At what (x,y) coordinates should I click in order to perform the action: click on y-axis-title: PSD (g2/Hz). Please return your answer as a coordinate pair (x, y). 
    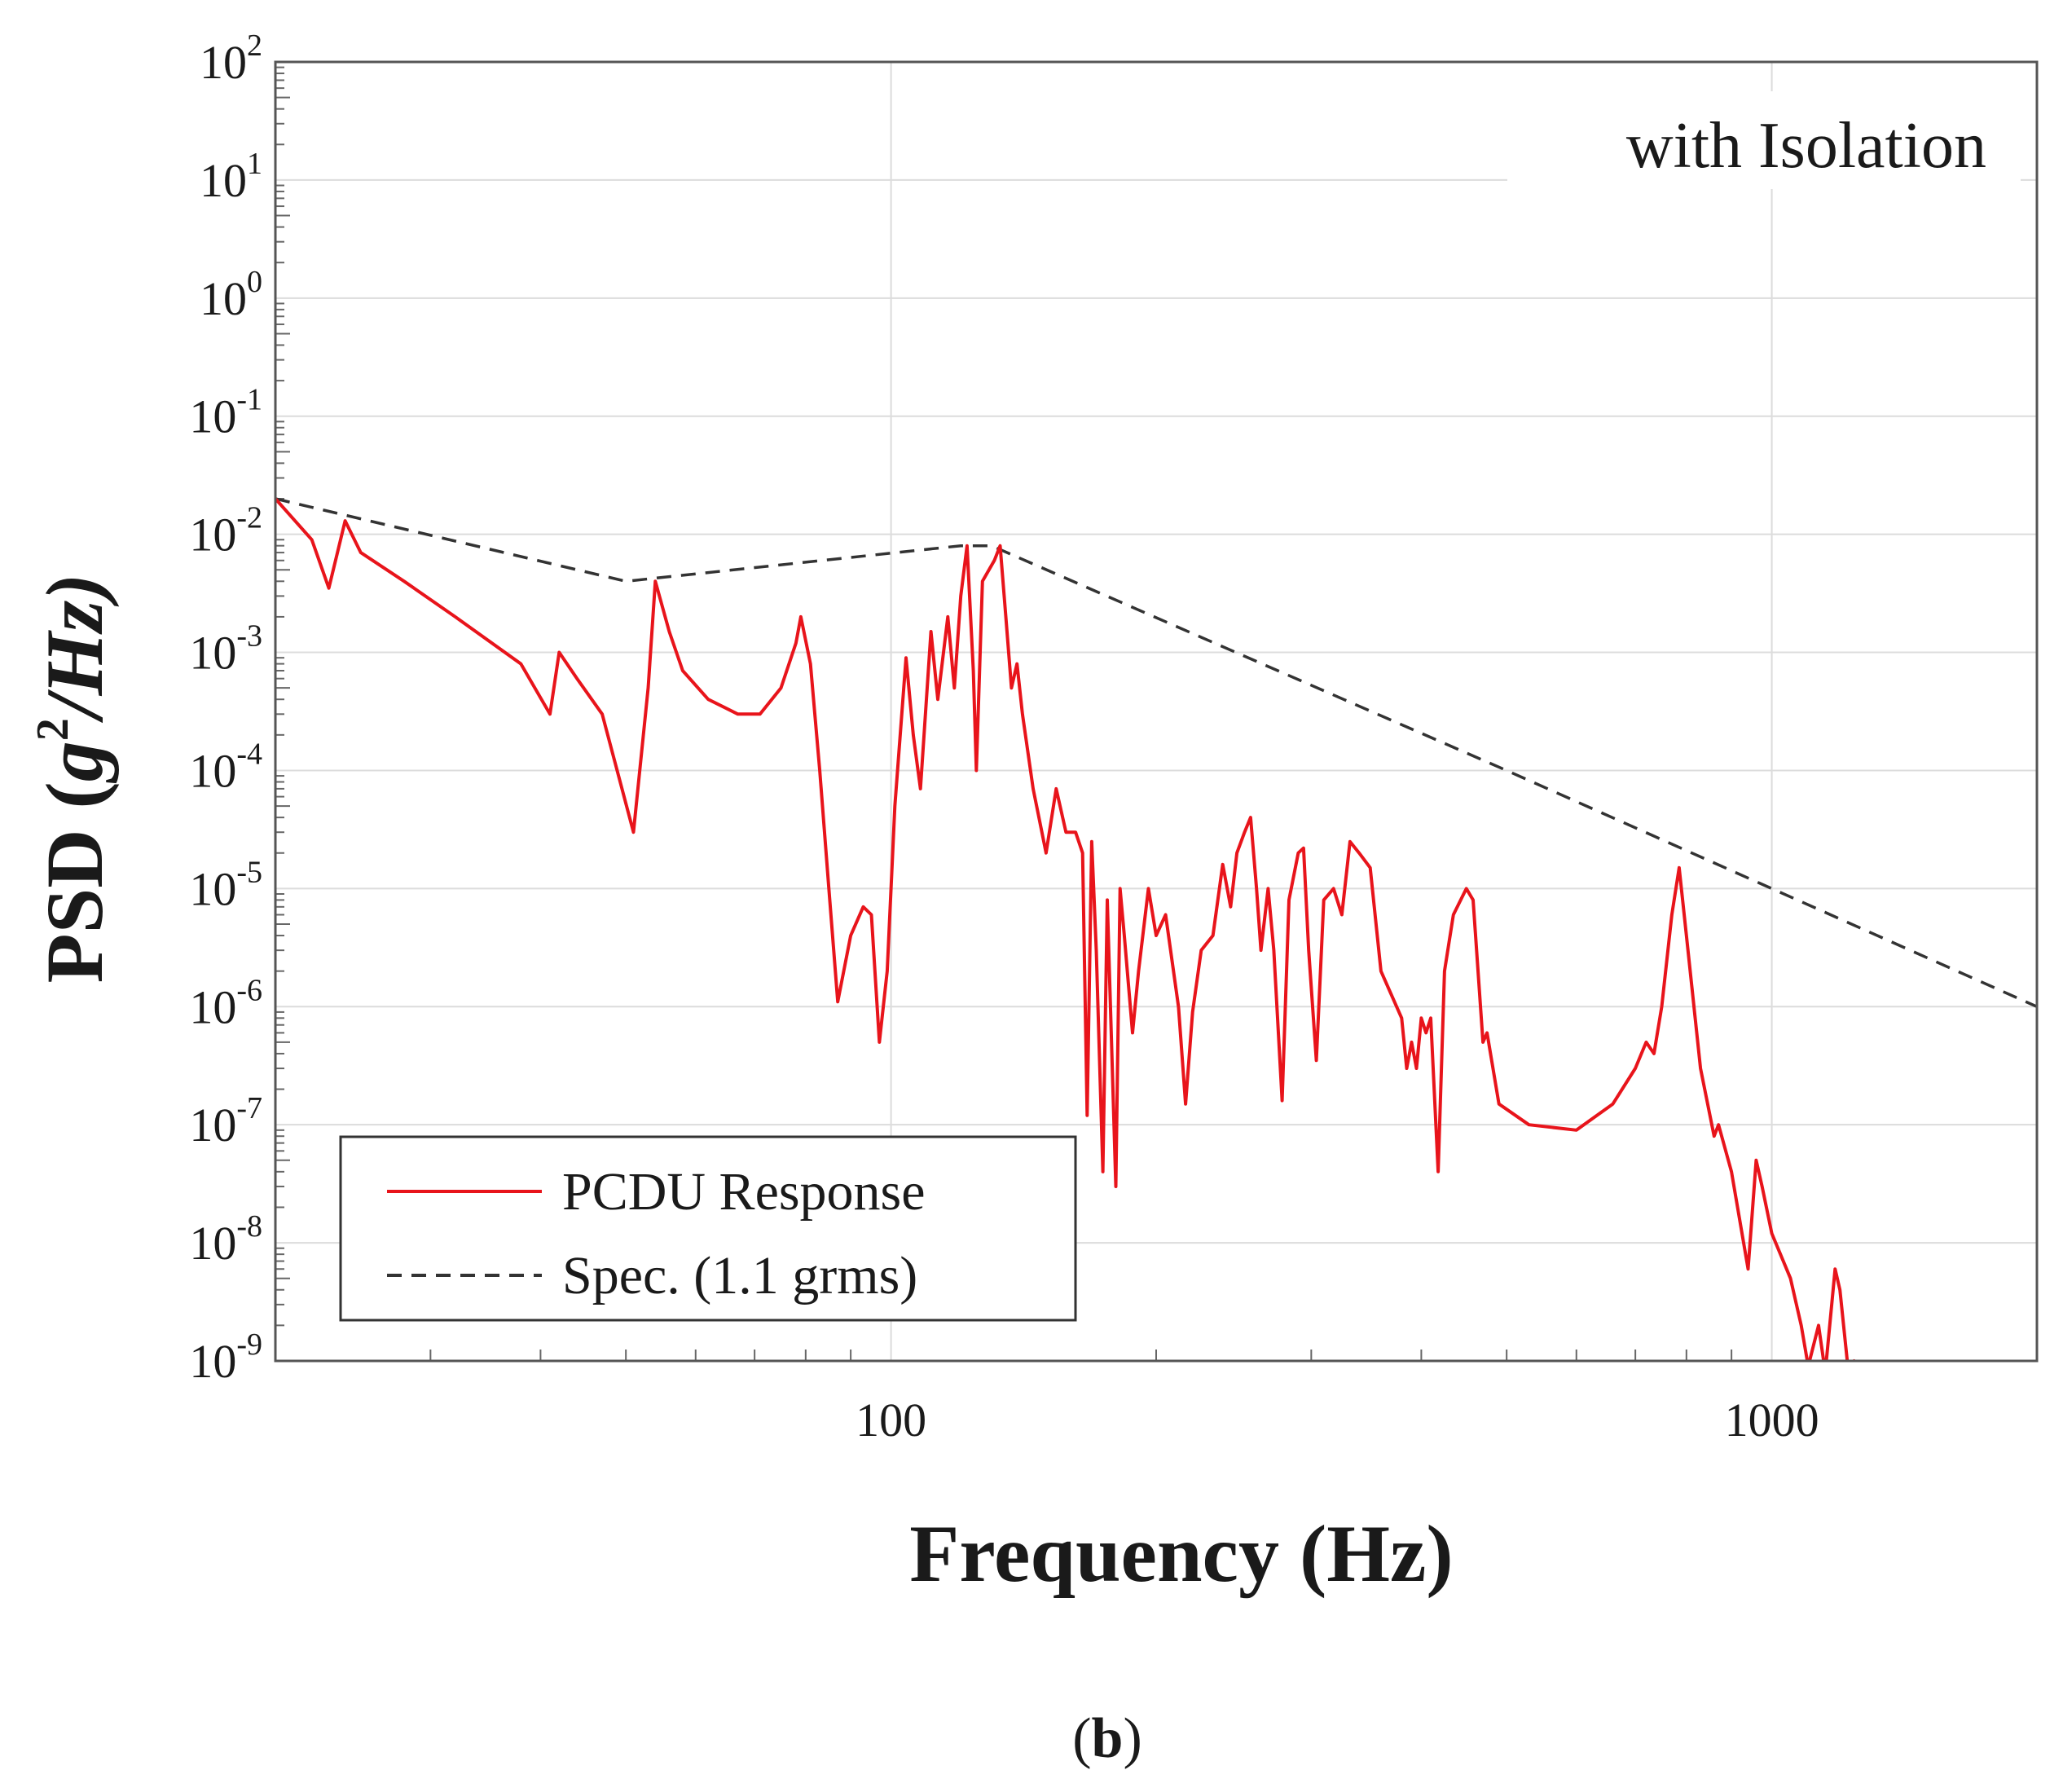
    Looking at the image, I should click on (74, 778).